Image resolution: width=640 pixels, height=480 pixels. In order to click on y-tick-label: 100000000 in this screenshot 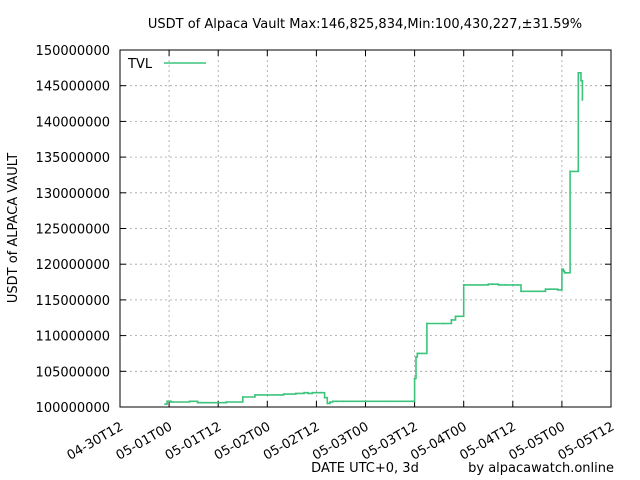, I will do `click(73, 408)`.